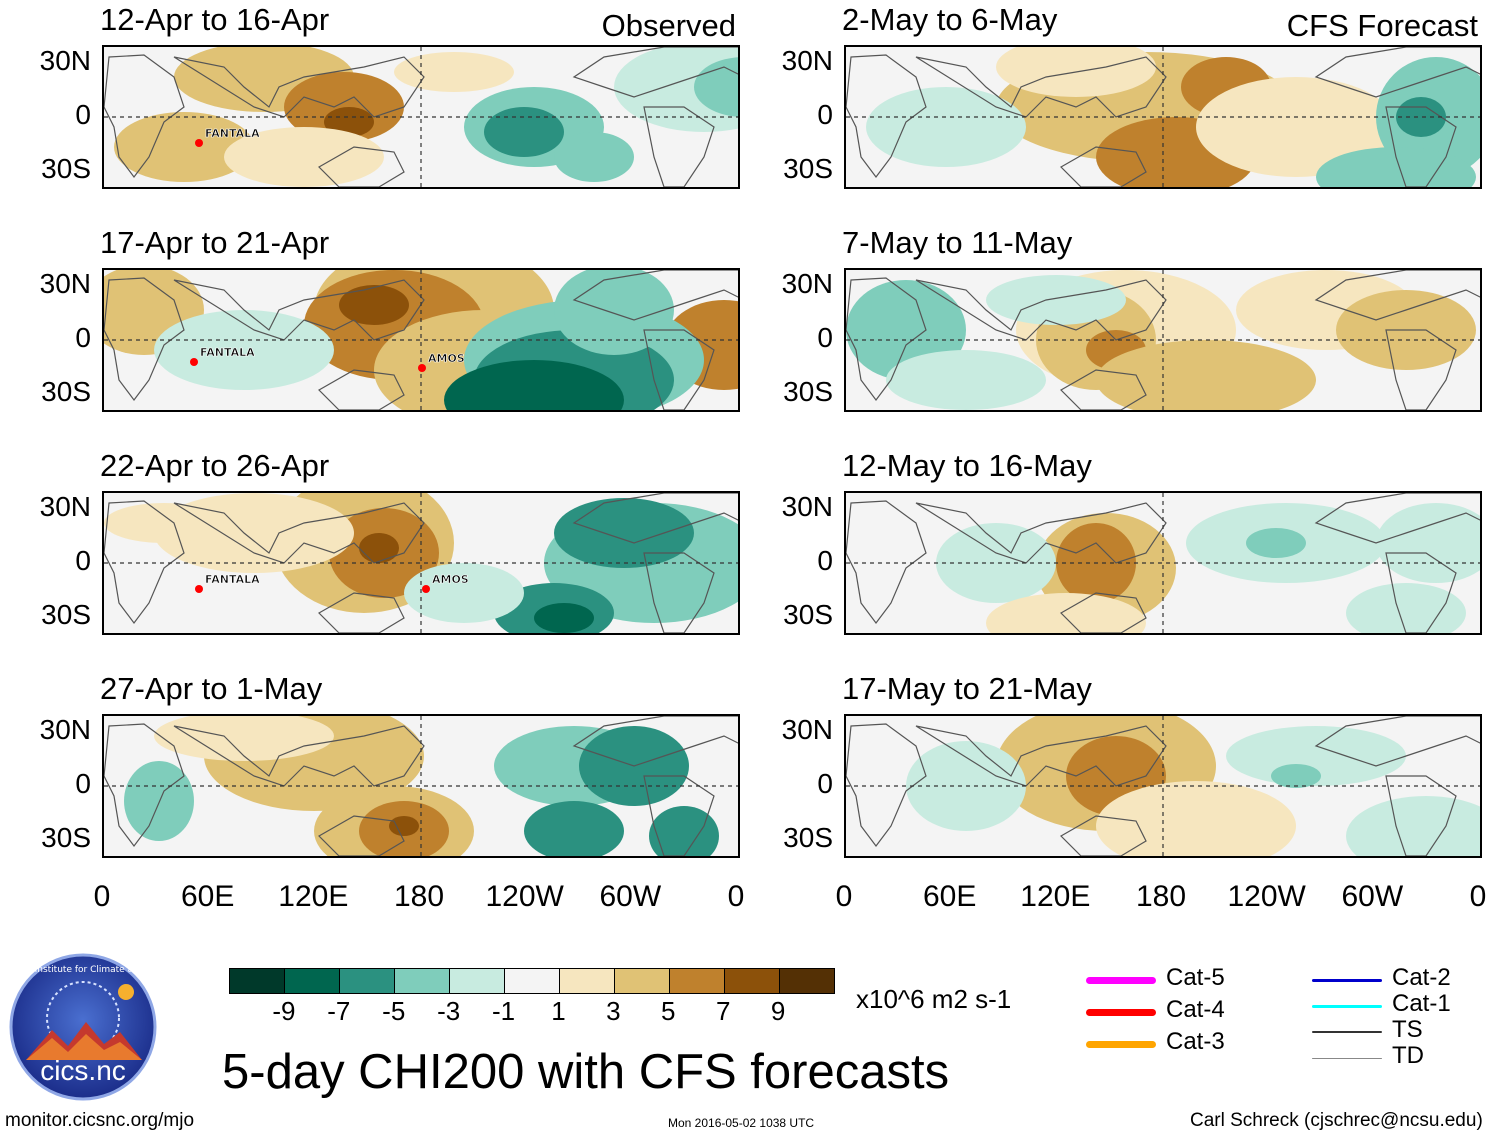  What do you see at coordinates (1478, 896) in the screenshot?
I see `lon-label: 0` at bounding box center [1478, 896].